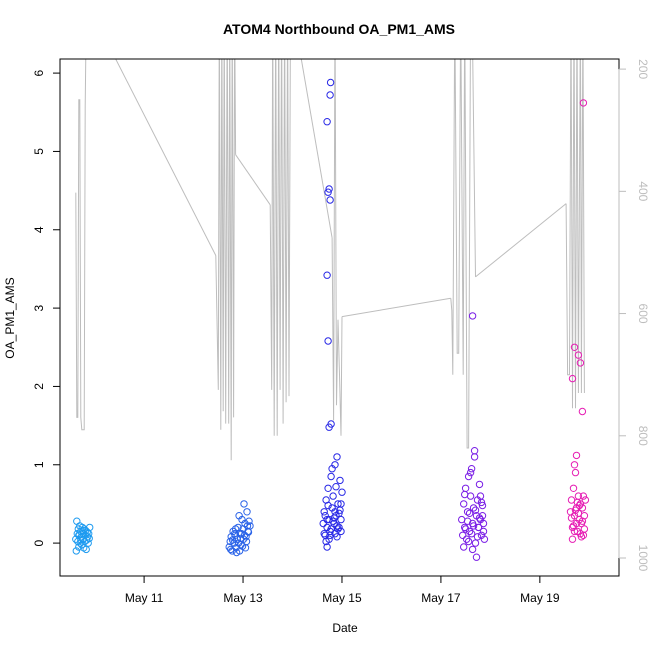 Image resolution: width=650 pixels, height=650 pixels. Describe the element at coordinates (342, 598) in the screenshot. I see `x-tick-label: May 15` at that location.